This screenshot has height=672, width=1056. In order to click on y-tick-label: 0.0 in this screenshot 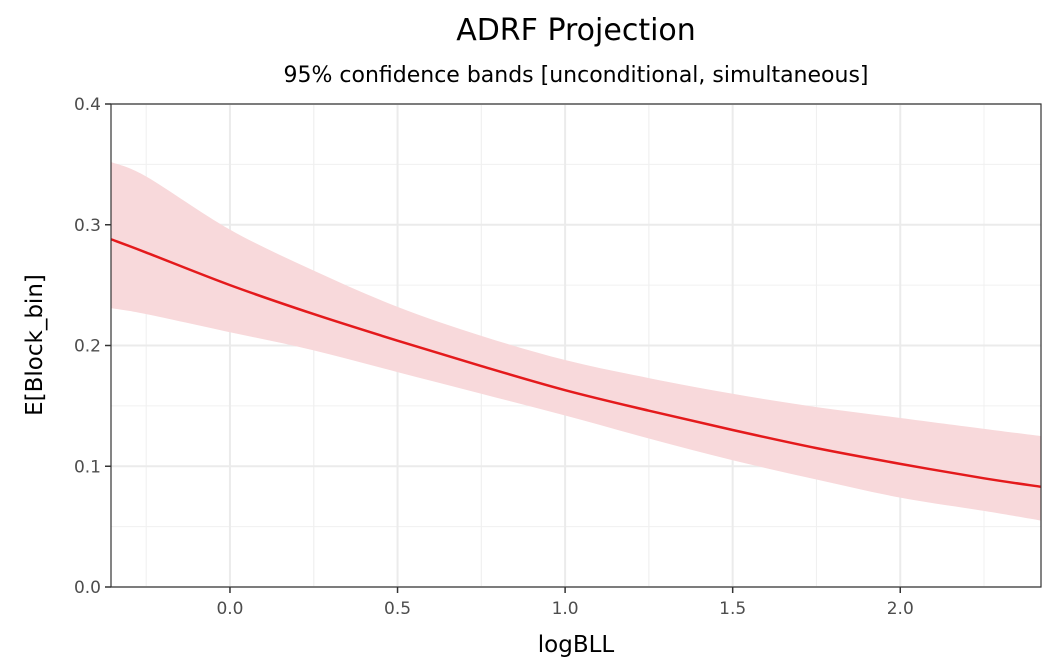, I will do `click(87, 588)`.